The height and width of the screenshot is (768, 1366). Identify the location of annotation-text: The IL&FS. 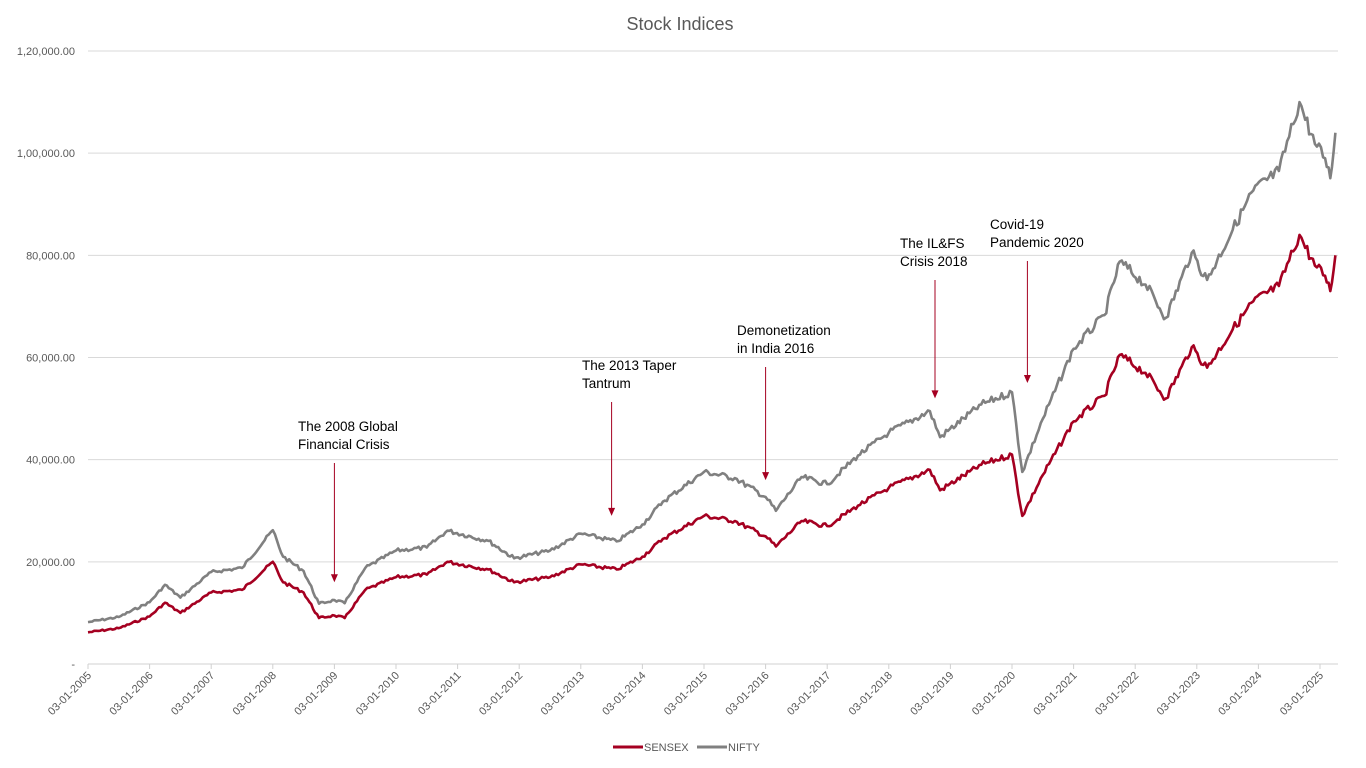
(932, 243).